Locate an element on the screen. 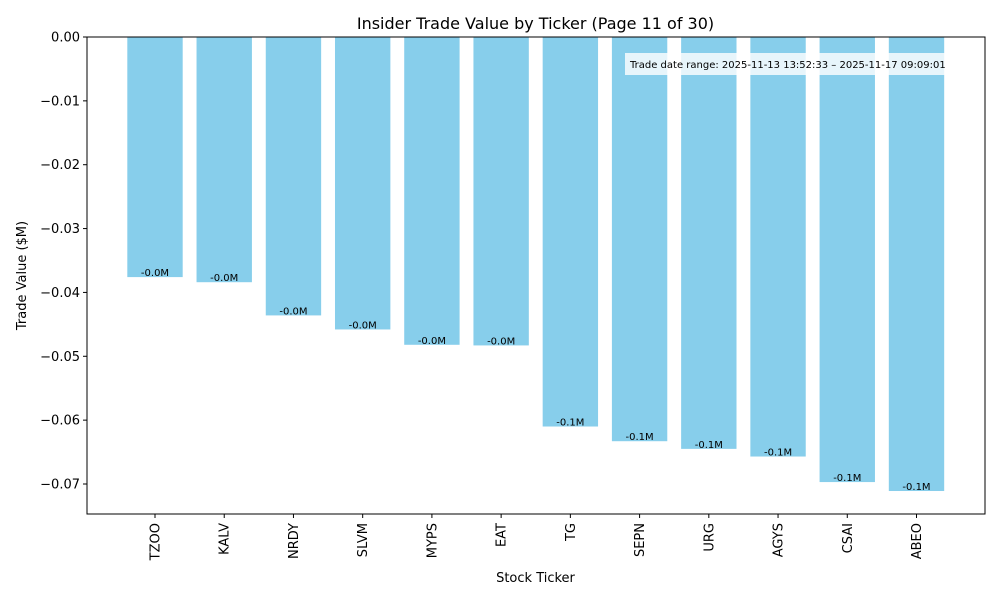  bar-csai is located at coordinates (847, 260).